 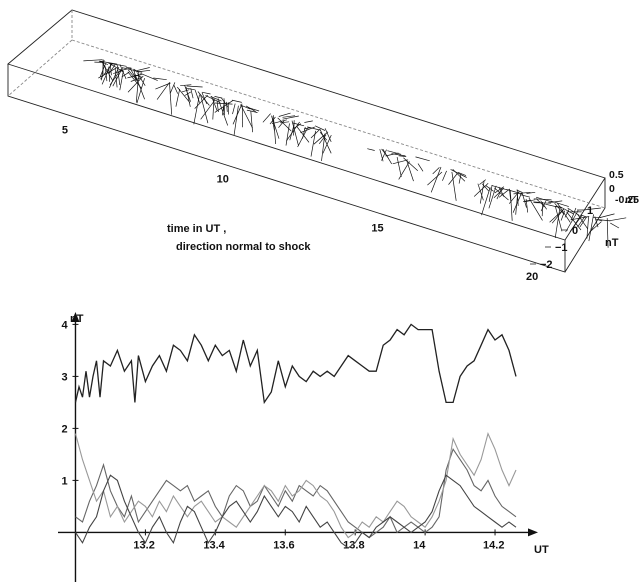 I want to click on annotation-line-1: time in UT ,, so click(x=196, y=229).